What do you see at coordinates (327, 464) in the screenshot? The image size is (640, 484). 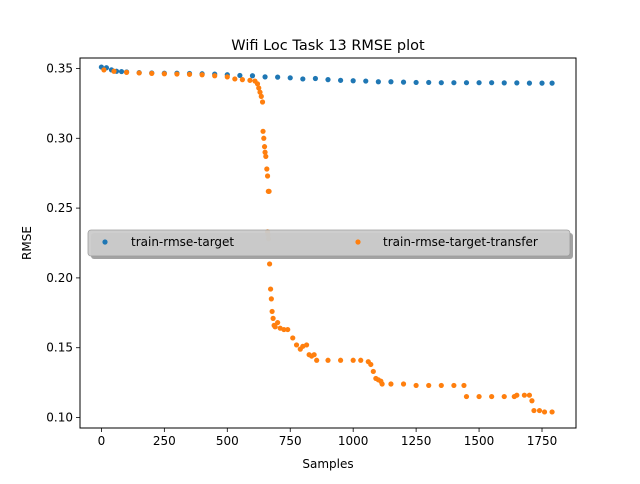 I see `x-axis-label: Samples` at bounding box center [327, 464].